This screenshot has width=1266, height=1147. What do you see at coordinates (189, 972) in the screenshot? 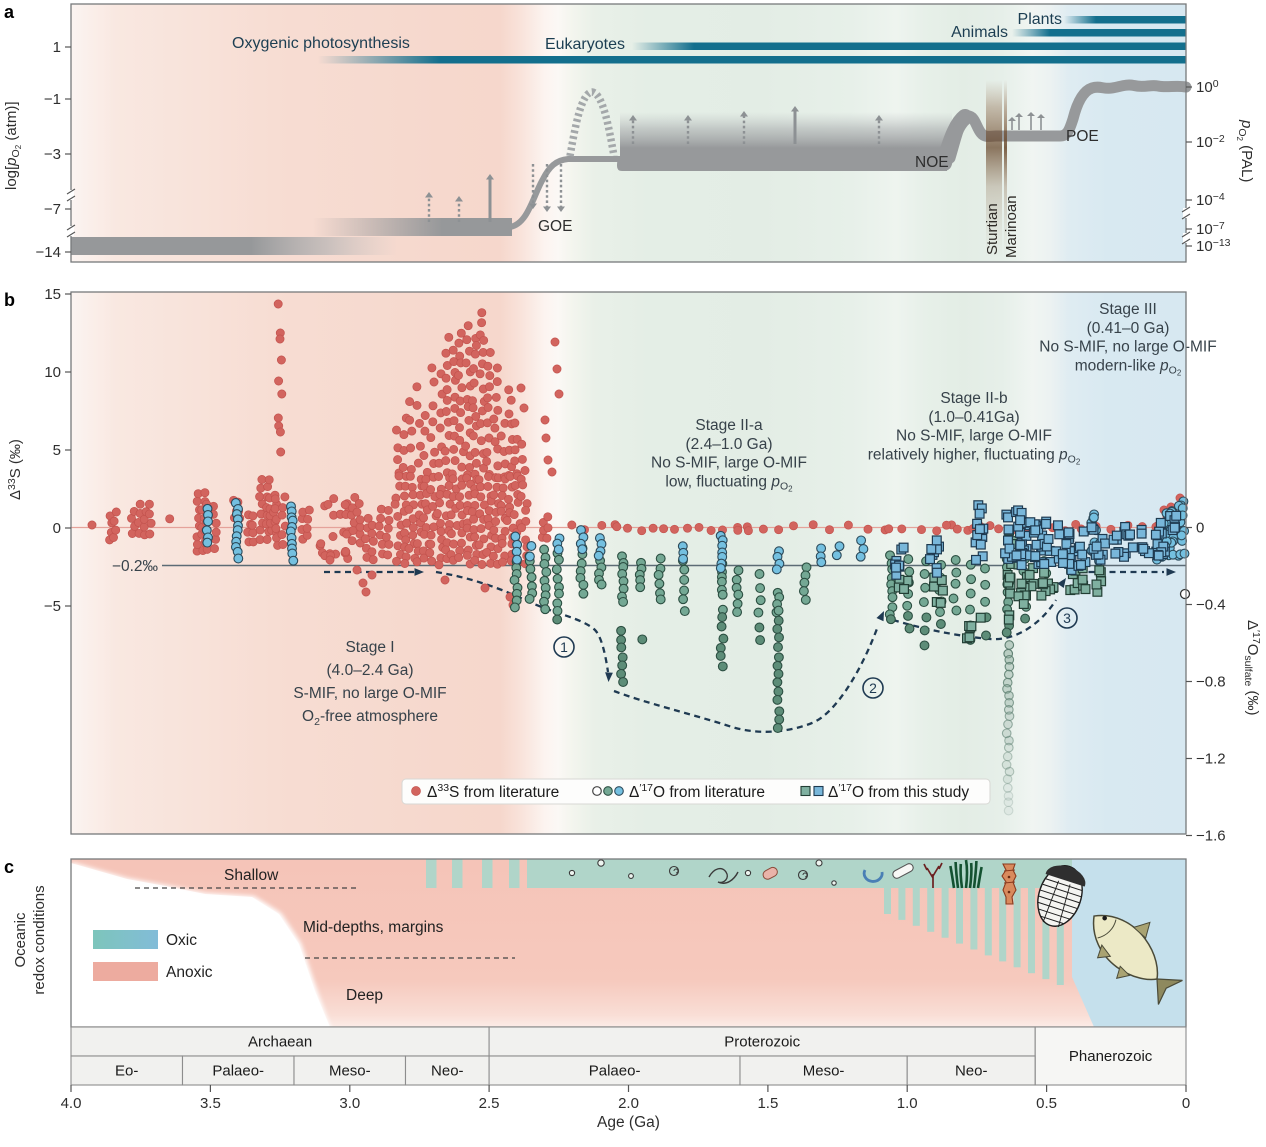
I see `svg-text: Anoxic` at bounding box center [189, 972].